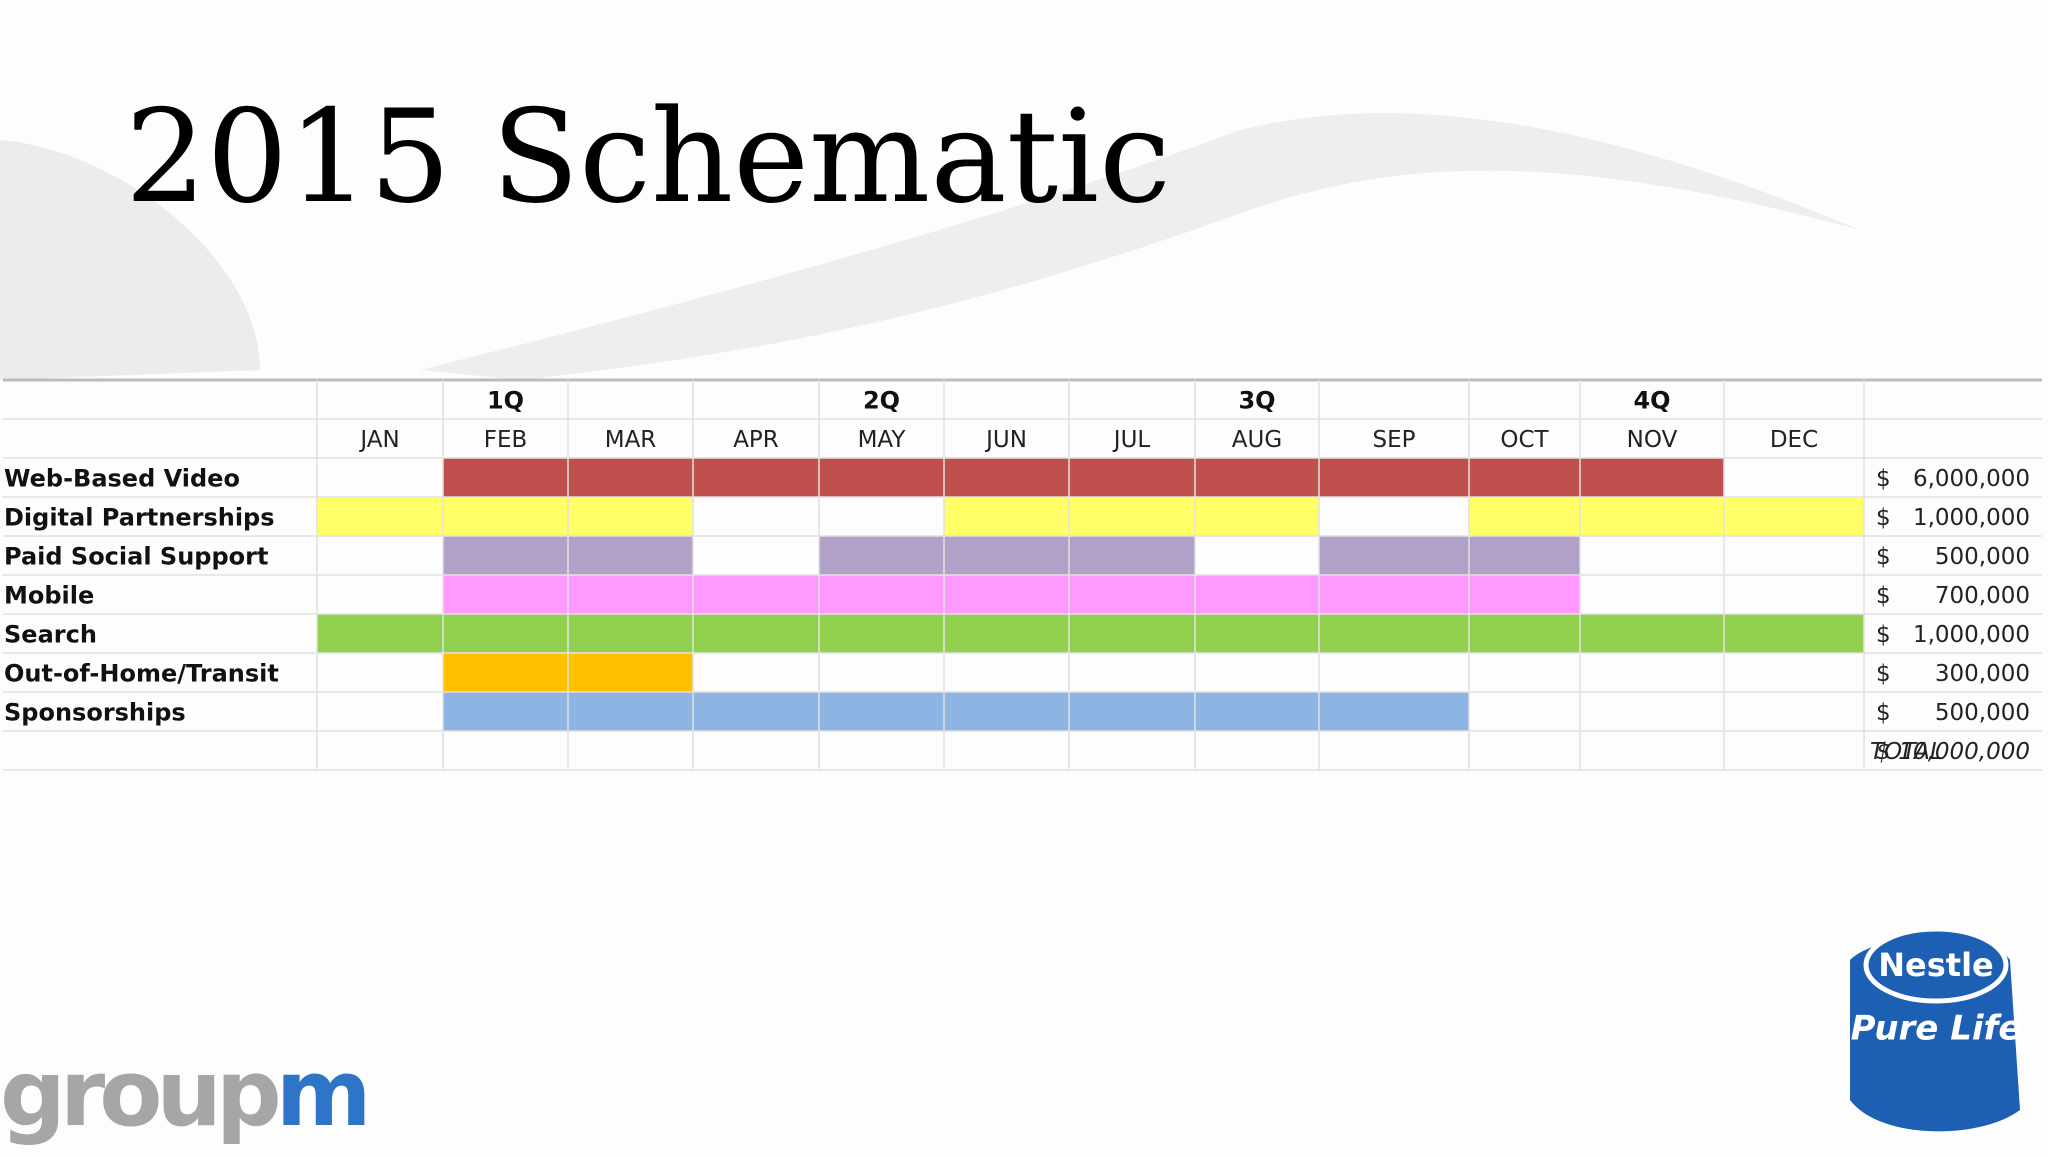 The height and width of the screenshot is (1156, 2048). I want to click on amount: 700,000, so click(1982, 596).